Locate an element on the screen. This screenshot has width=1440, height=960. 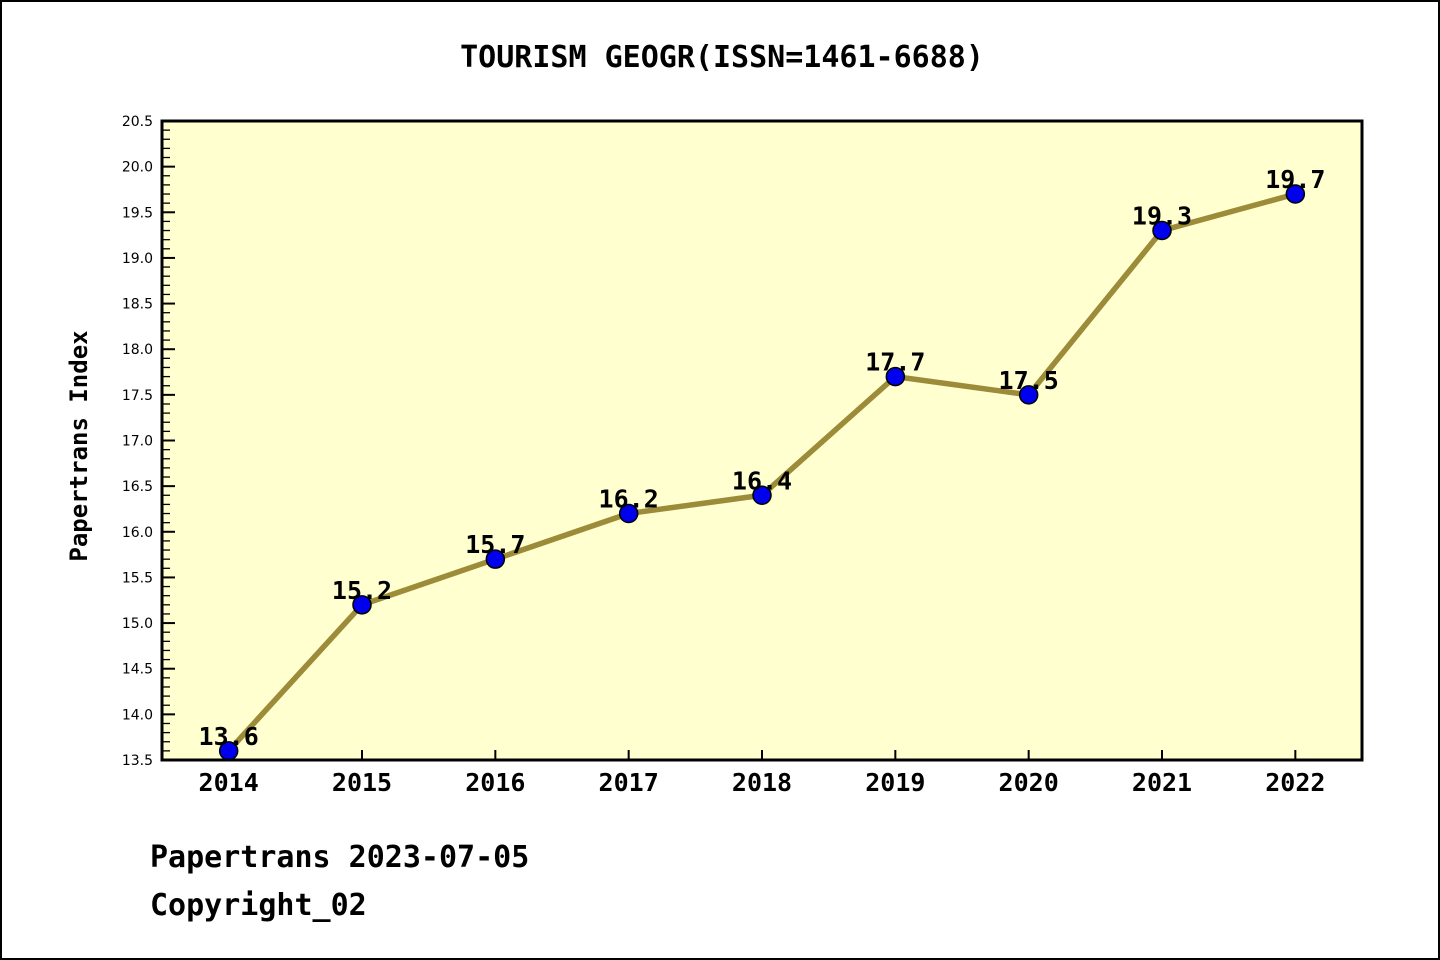
y-axis-tick-label: 18.5 is located at coordinates (137, 305).